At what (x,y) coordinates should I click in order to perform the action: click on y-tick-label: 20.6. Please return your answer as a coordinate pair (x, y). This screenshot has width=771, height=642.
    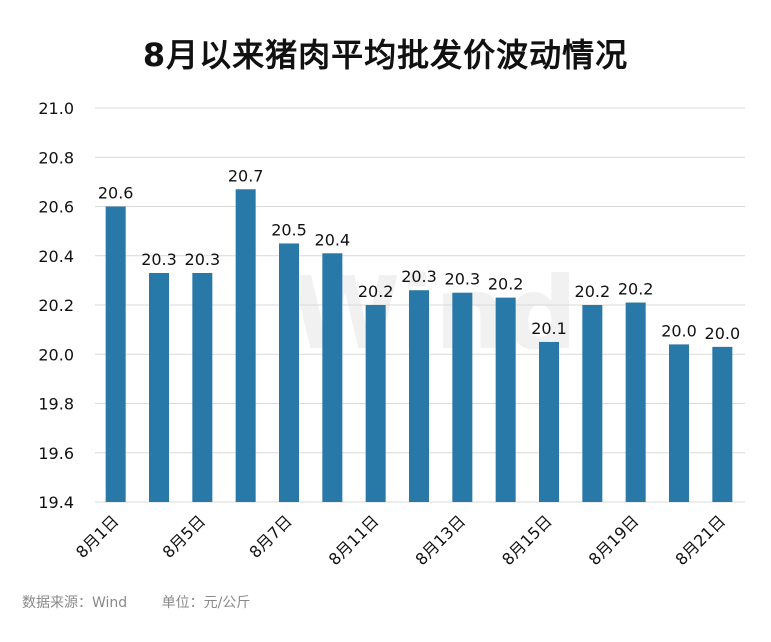
    Looking at the image, I should click on (56, 207).